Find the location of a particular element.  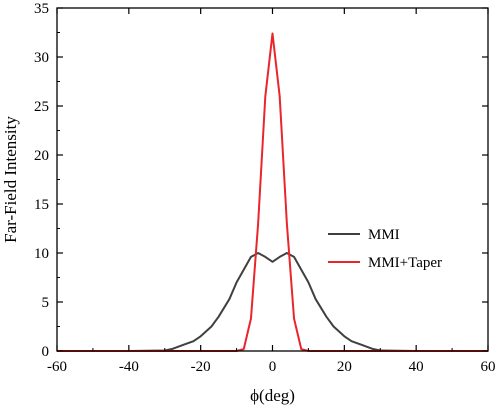

y-tick-label: 25 is located at coordinates (41, 107).